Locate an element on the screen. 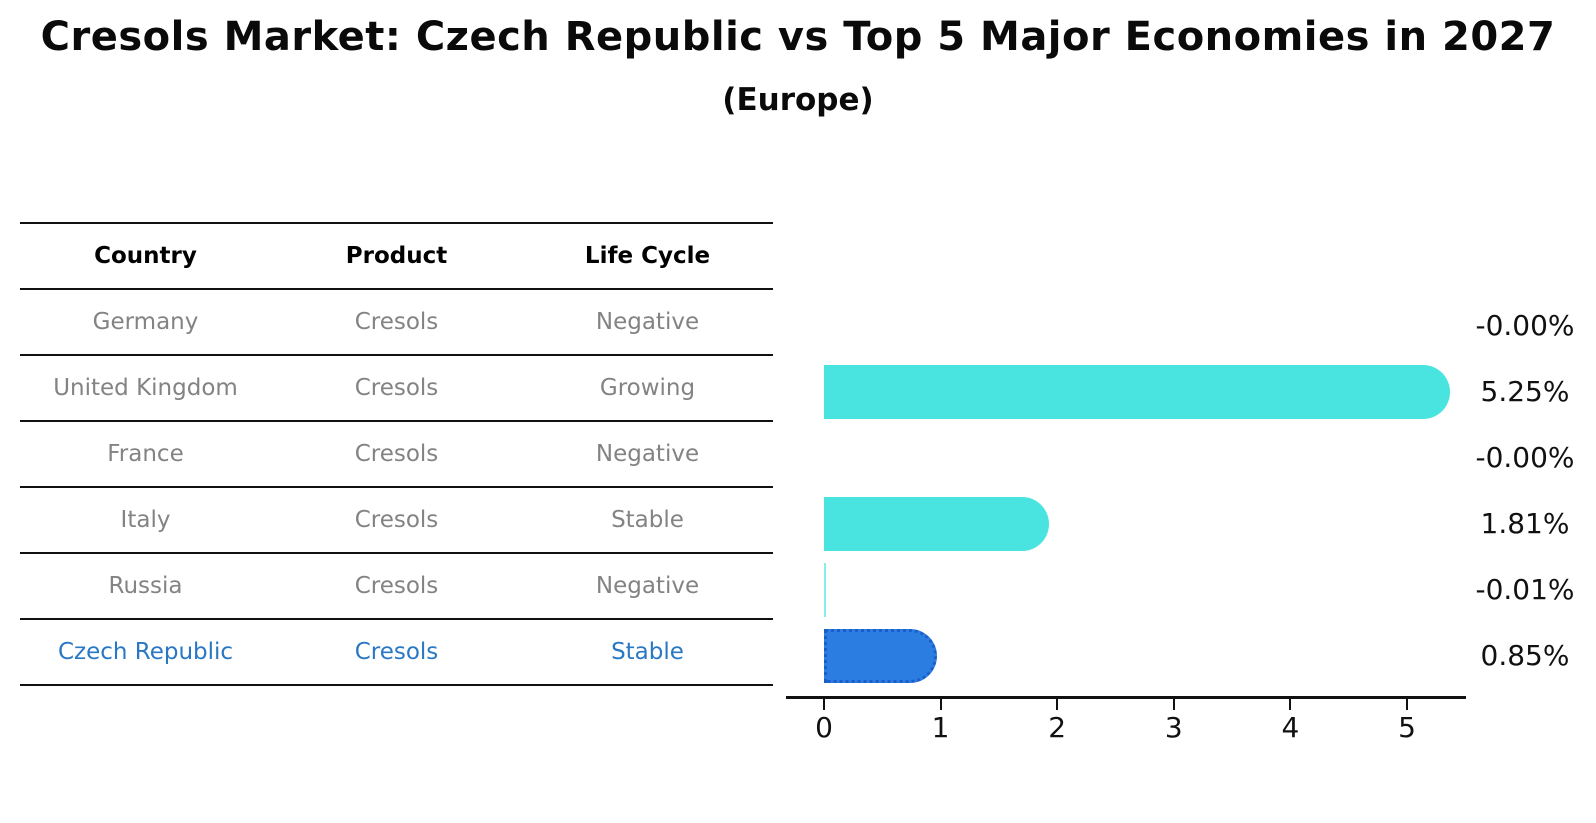 This screenshot has height=823, width=1596. table-header-cell: Product is located at coordinates (396, 256).